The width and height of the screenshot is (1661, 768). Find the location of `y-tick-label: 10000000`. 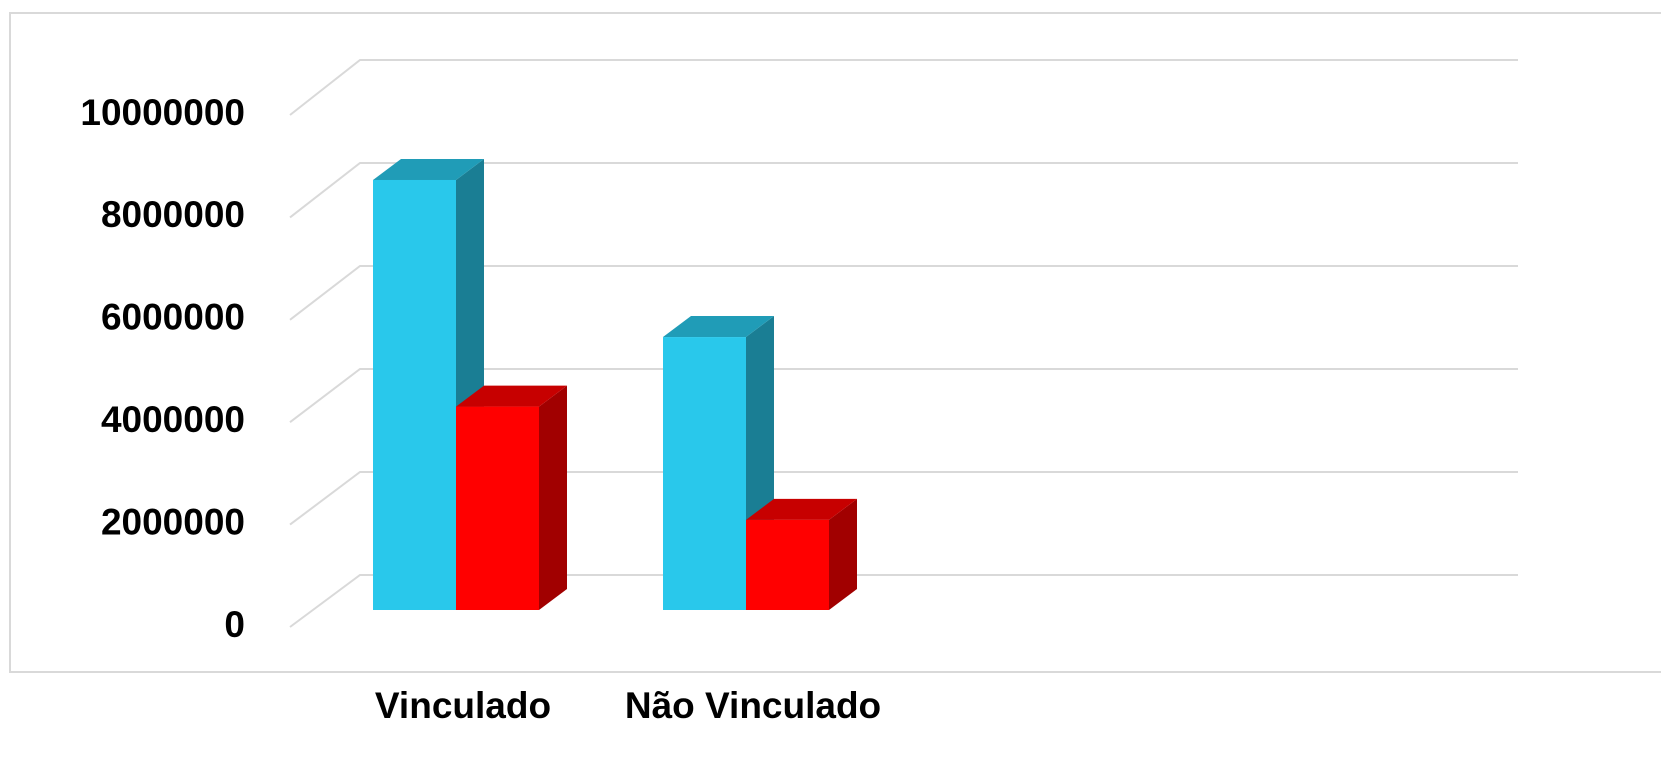

y-tick-label: 10000000 is located at coordinates (162, 112).